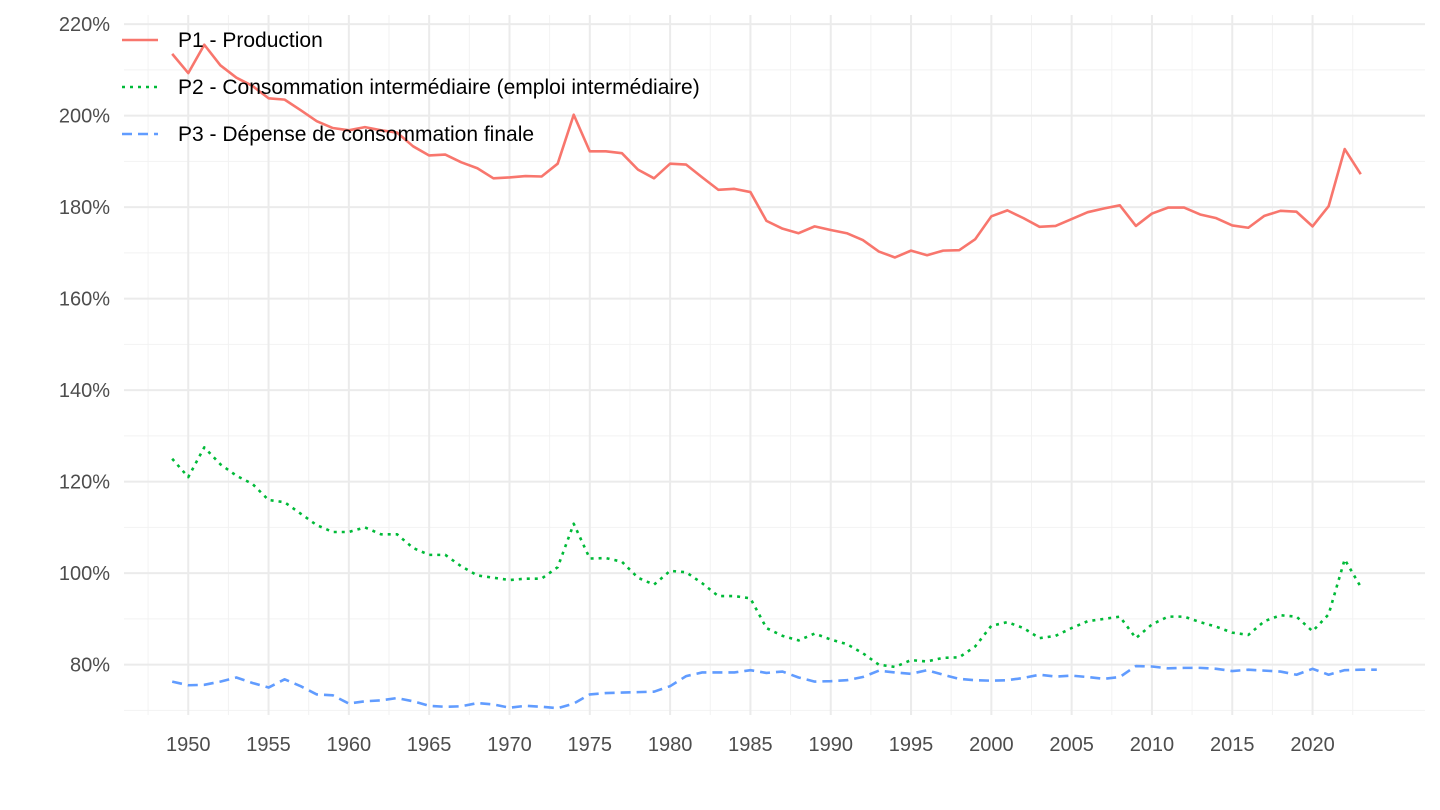 This screenshot has height=810, width=1440. I want to click on y-tick-label: 80%, so click(90, 666).